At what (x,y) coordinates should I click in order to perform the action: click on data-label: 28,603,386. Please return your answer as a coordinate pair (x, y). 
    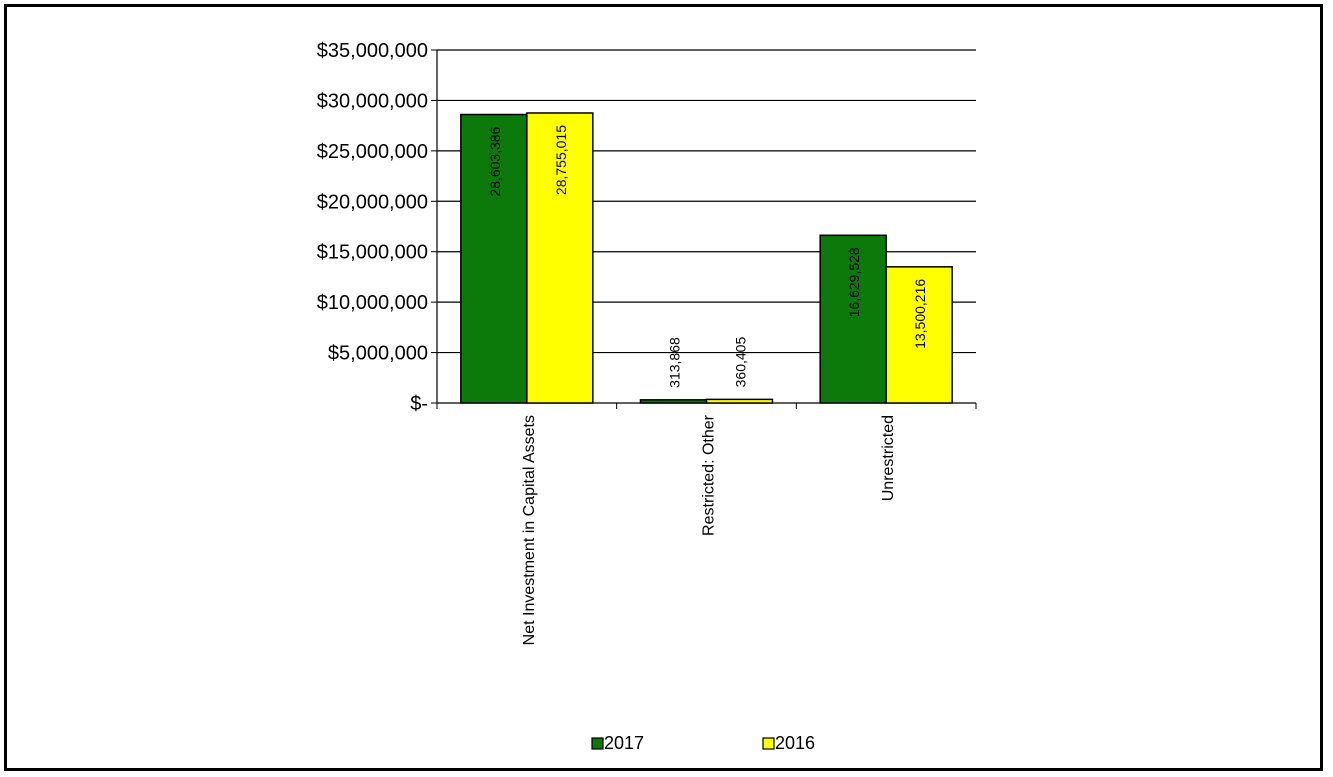
    Looking at the image, I should click on (495, 161).